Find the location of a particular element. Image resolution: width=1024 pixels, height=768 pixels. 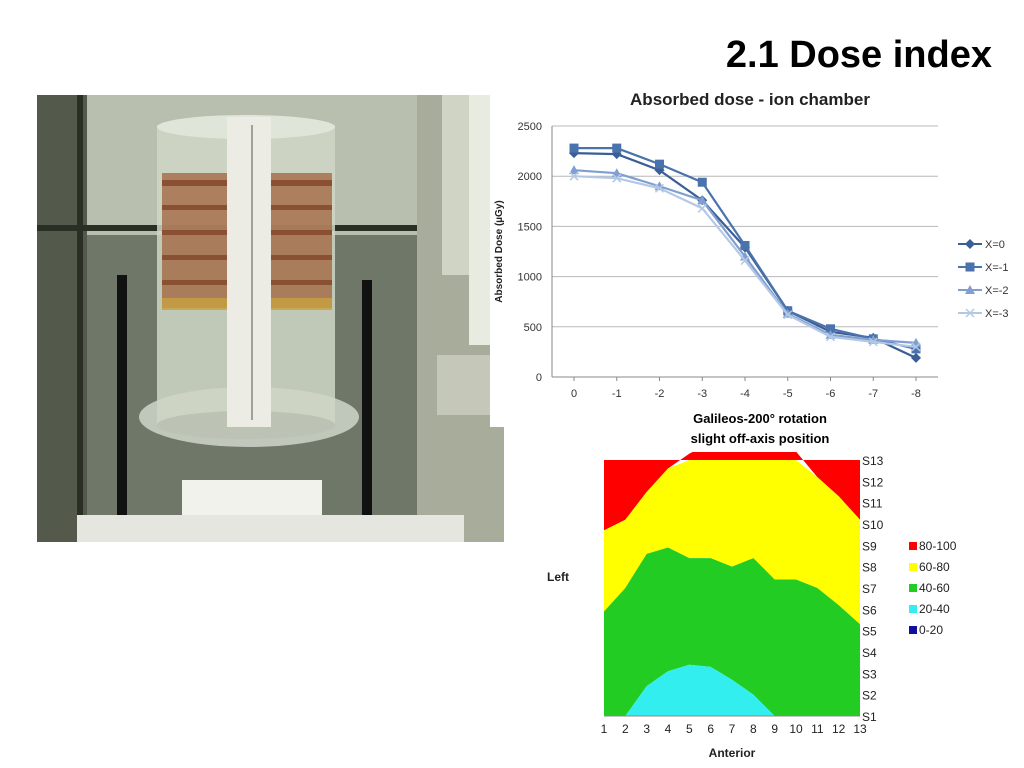

x-tick-label: 0 is located at coordinates (574, 394).